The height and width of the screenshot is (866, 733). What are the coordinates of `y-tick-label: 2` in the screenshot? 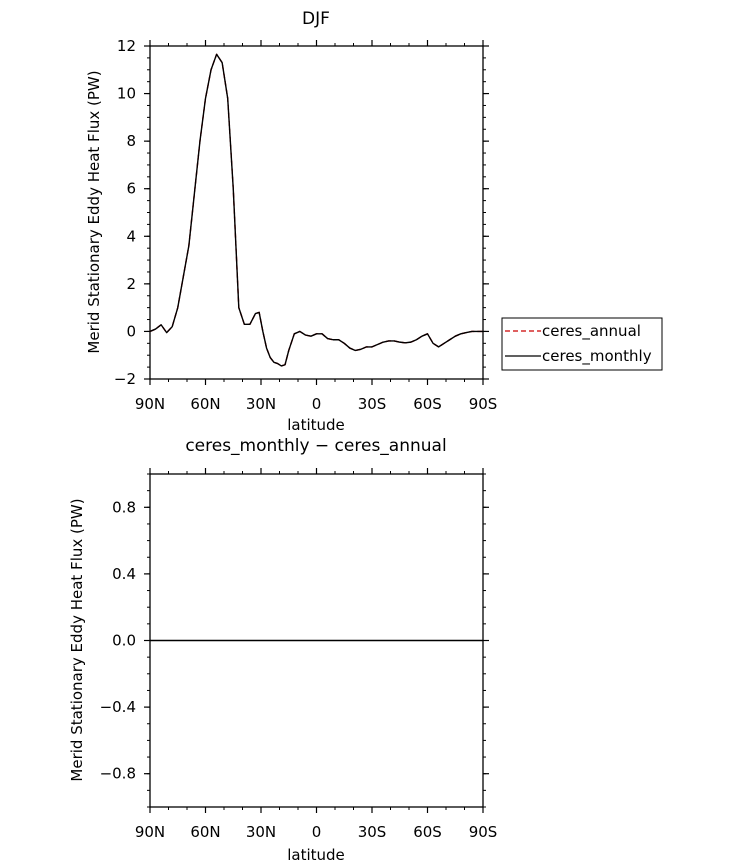 It's located at (131, 284).